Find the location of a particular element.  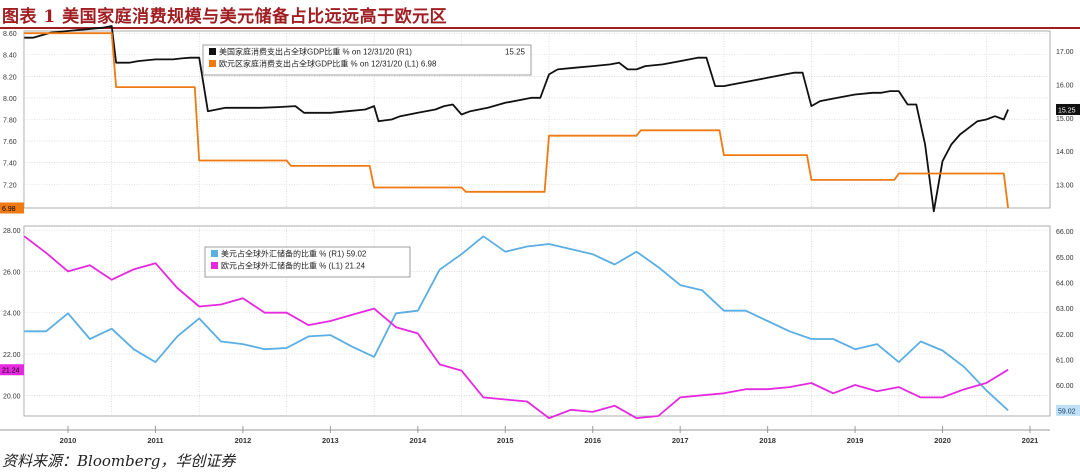

x-tick-label-2013: 2013 is located at coordinates (330, 440).